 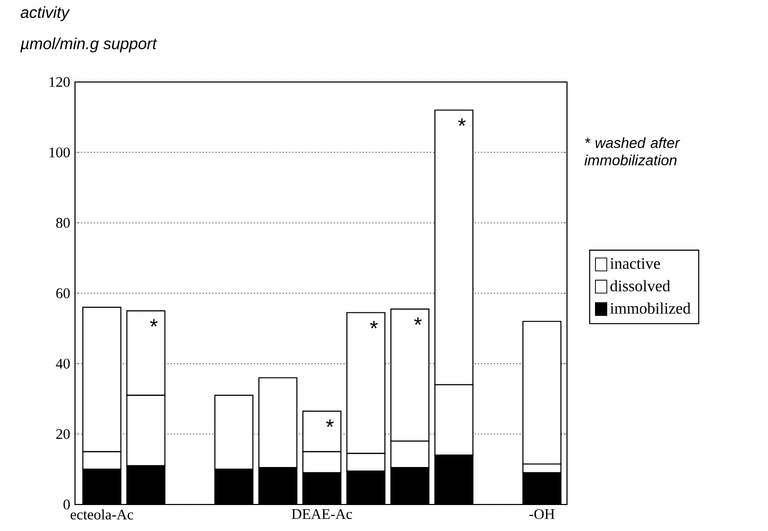 What do you see at coordinates (640, 286) in the screenshot?
I see `legend-label: dissolved` at bounding box center [640, 286].